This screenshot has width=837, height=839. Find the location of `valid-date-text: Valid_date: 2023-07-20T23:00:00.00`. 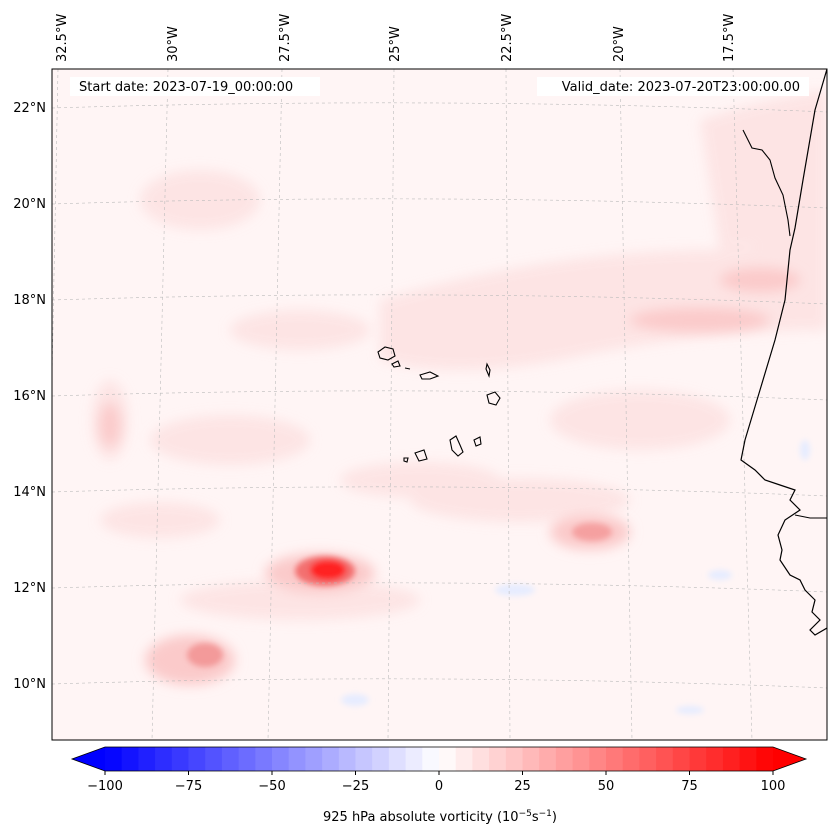

valid-date-text: Valid_date: 2023-07-20T23:00:00.00 is located at coordinates (681, 87).